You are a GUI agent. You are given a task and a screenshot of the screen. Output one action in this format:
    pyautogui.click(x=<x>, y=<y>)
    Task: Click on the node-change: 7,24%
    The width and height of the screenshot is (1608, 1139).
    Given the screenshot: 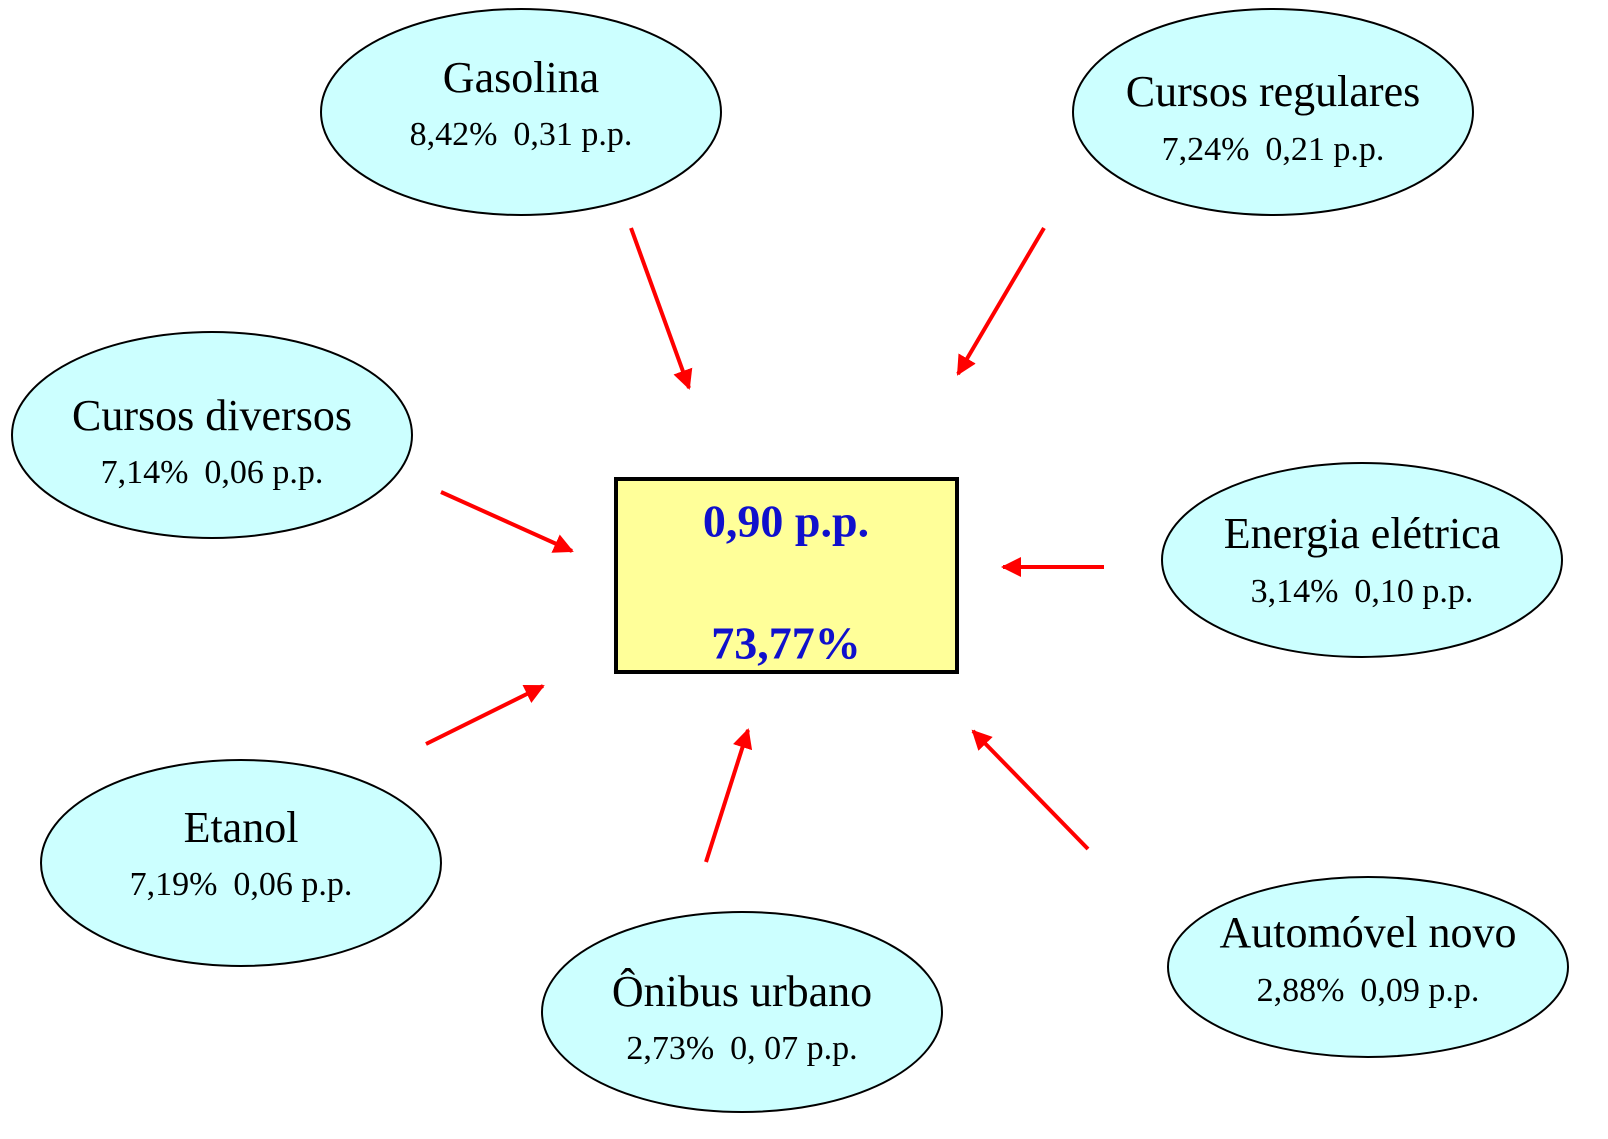 What is the action you would take?
    pyautogui.click(x=1206, y=149)
    